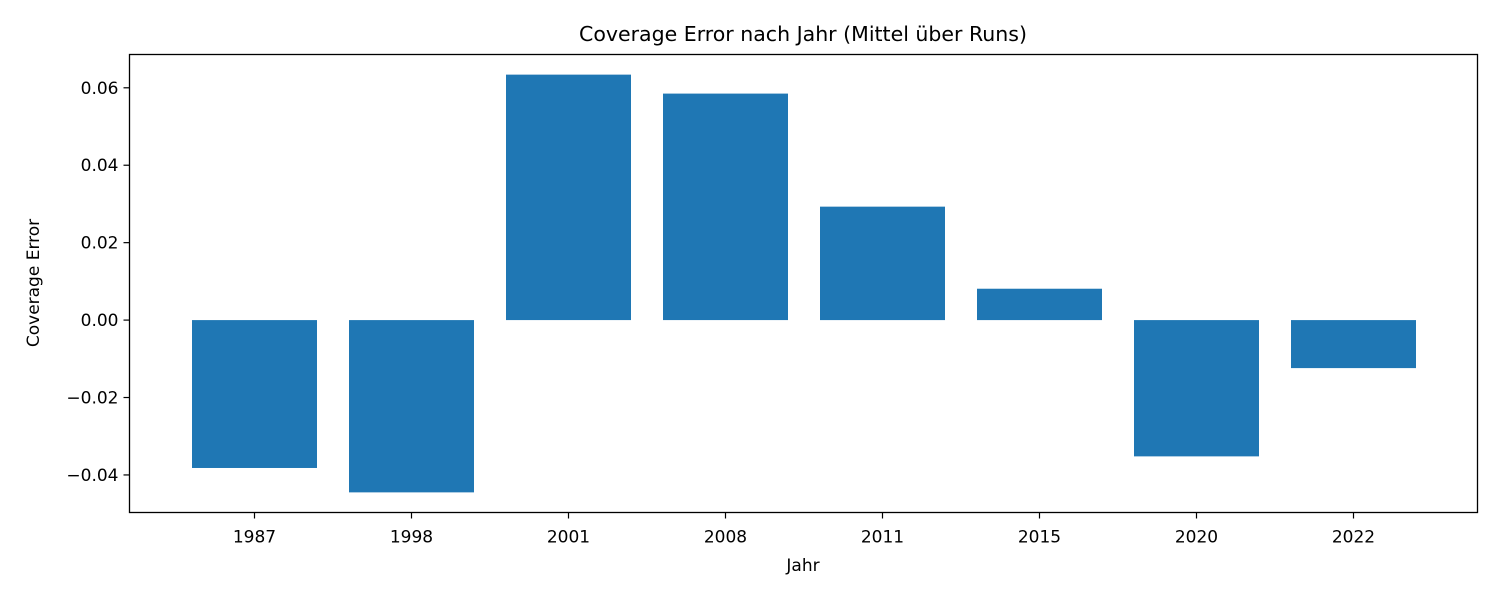 Image resolution: width=1500 pixels, height=604 pixels. What do you see at coordinates (100, 244) in the screenshot?
I see `y-tick-label: 0.02` at bounding box center [100, 244].